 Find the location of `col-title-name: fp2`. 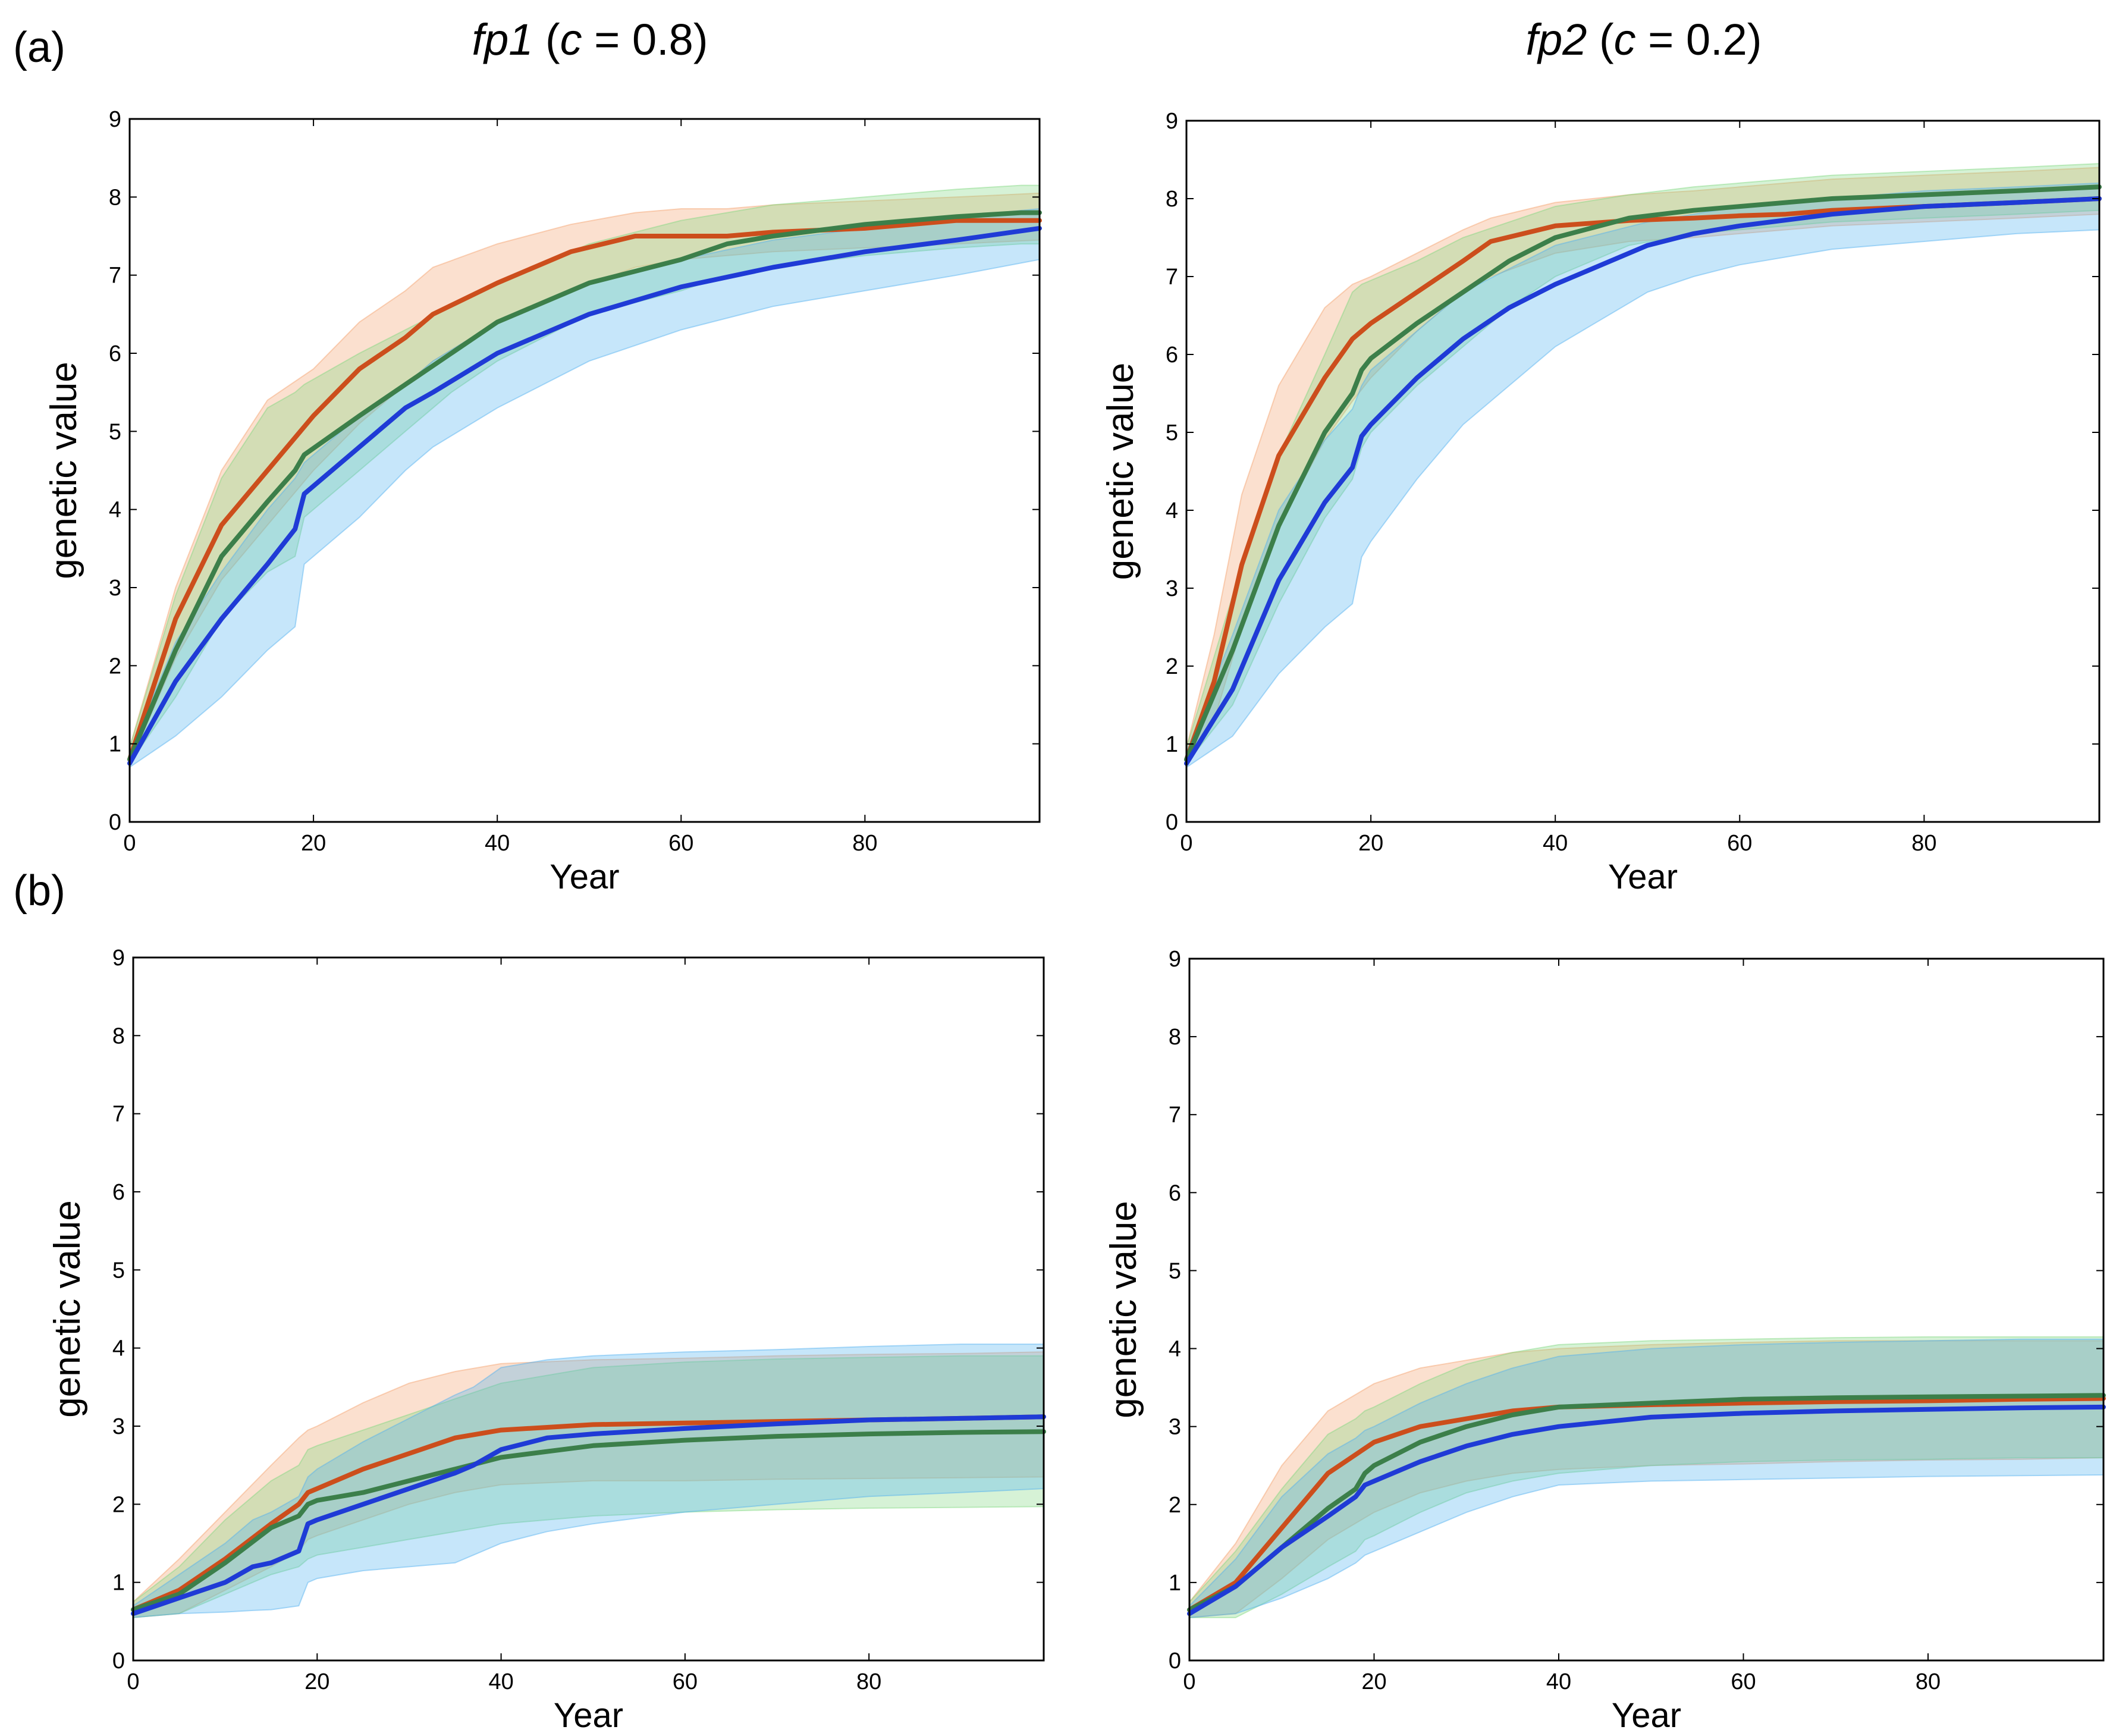

col-title-name: fp2 is located at coordinates (1556, 39).